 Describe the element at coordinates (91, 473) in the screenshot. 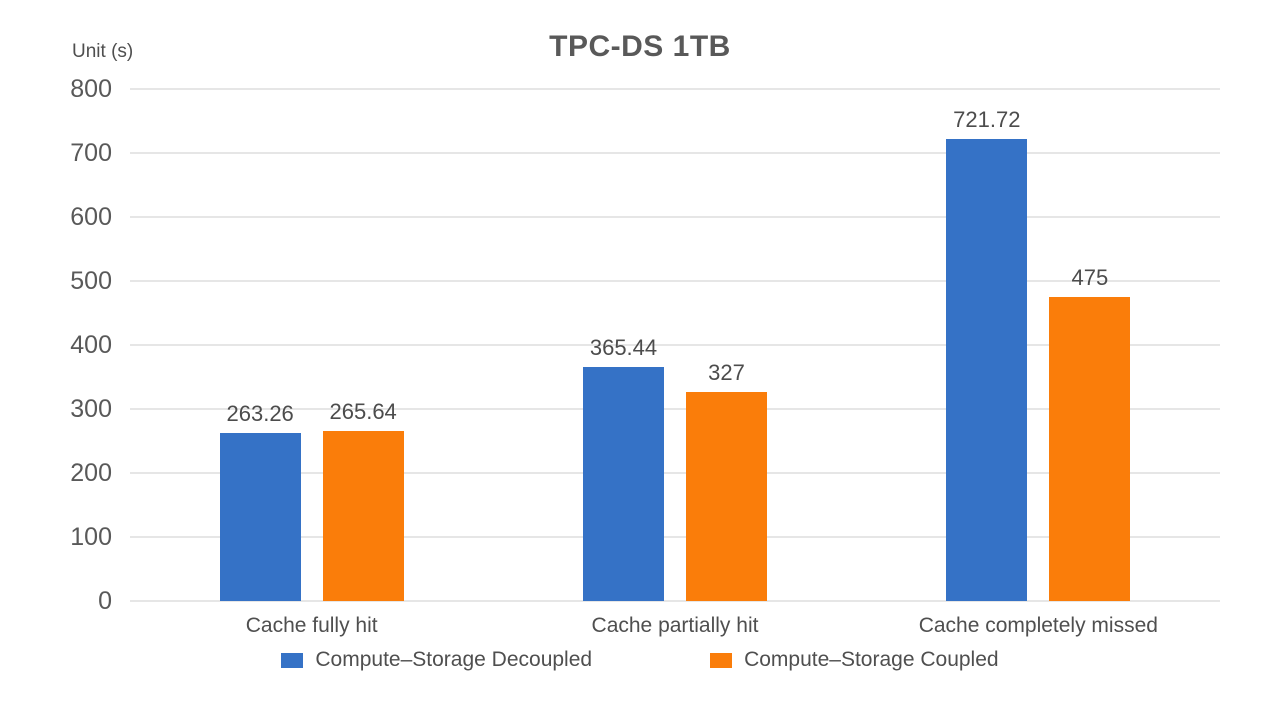

I see `y-tick-label: 200` at that location.